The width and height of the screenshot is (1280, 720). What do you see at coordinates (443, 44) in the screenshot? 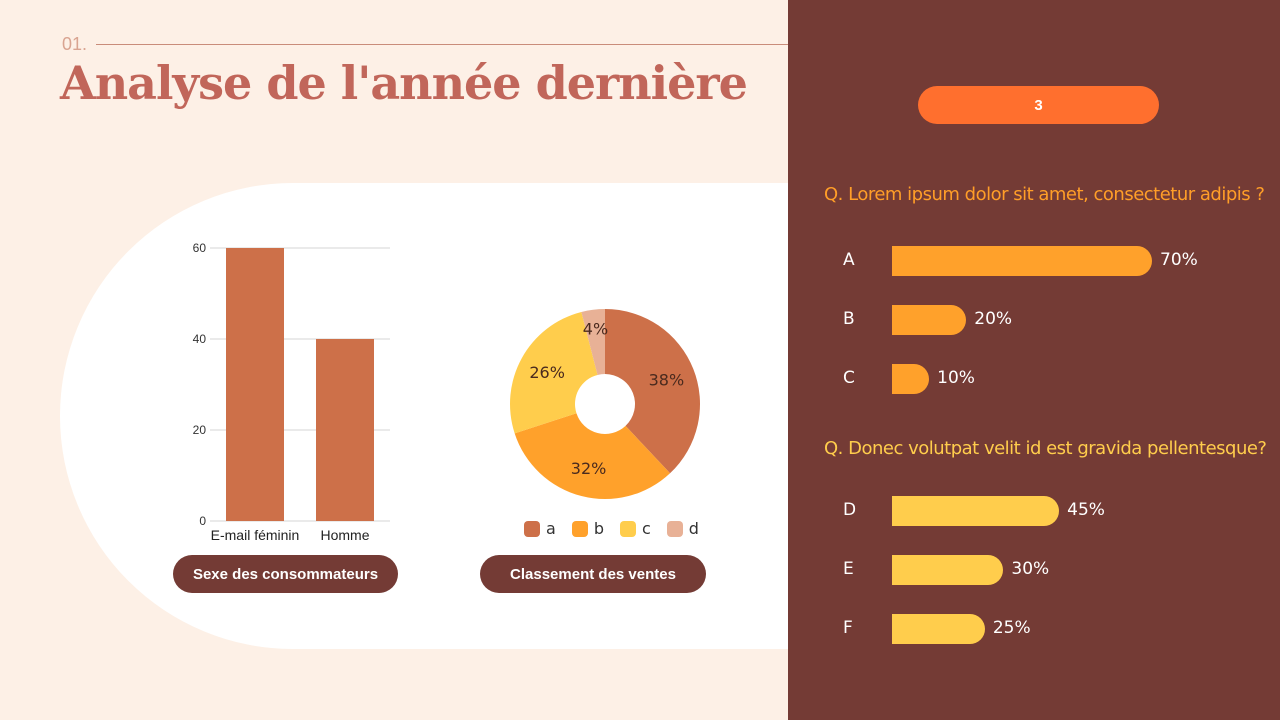
I see `header-divider` at bounding box center [443, 44].